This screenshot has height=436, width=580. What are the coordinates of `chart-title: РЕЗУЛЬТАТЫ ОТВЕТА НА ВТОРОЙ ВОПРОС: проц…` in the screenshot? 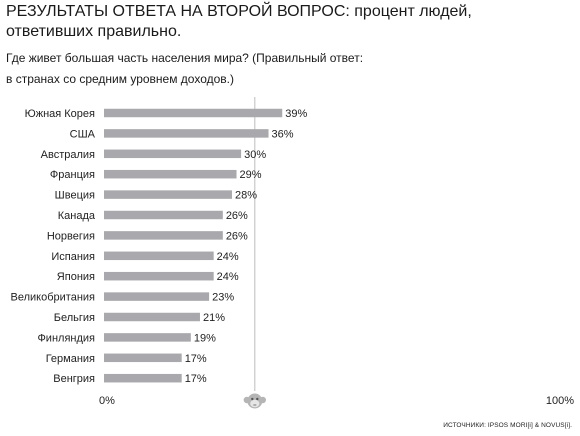 It's located at (290, 22).